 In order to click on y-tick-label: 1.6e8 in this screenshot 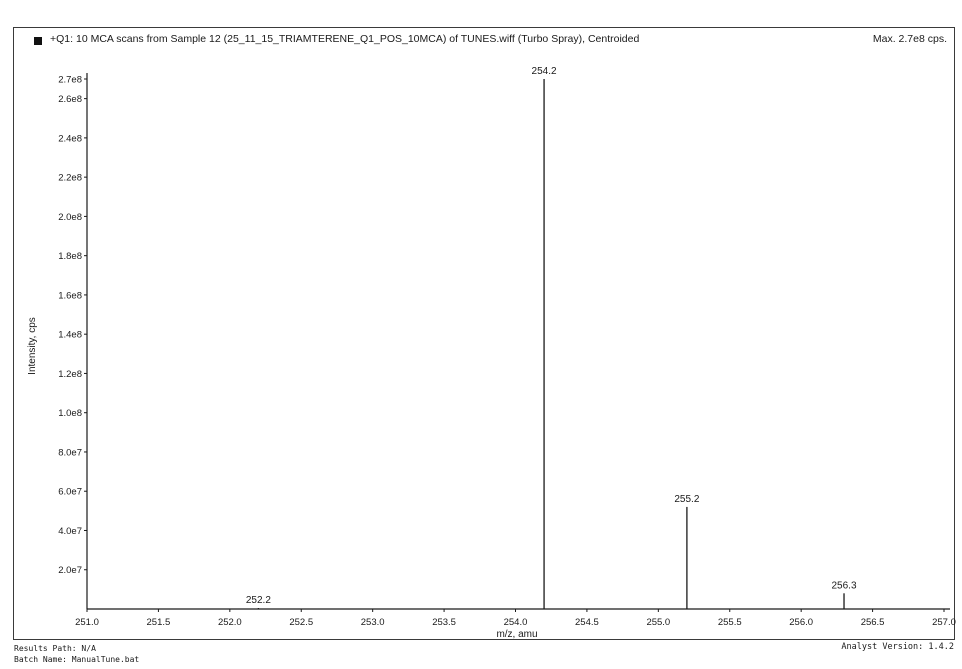, I will do `click(70, 295)`.